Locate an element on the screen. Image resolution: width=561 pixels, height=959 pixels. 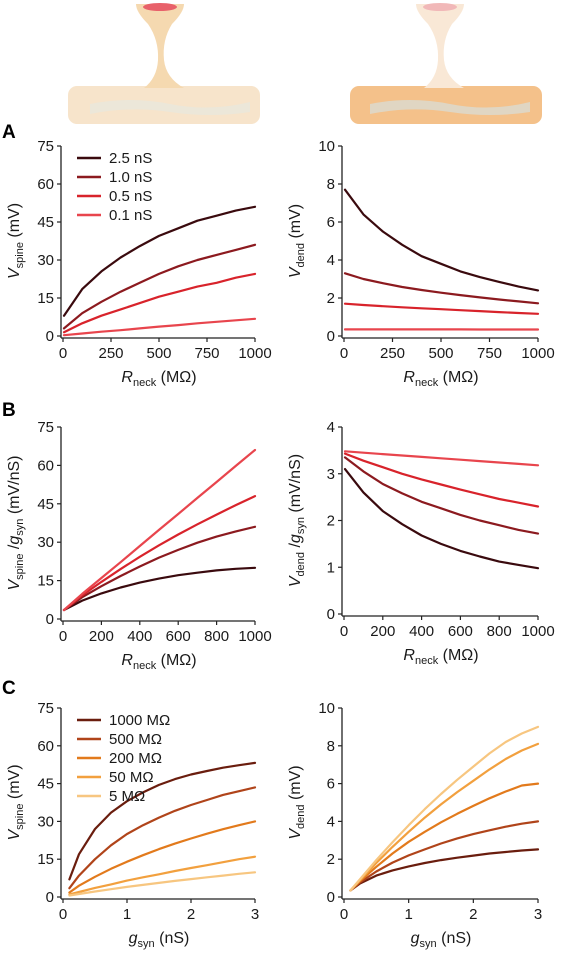
y-tick-label: 60 is located at coordinates (45, 746).